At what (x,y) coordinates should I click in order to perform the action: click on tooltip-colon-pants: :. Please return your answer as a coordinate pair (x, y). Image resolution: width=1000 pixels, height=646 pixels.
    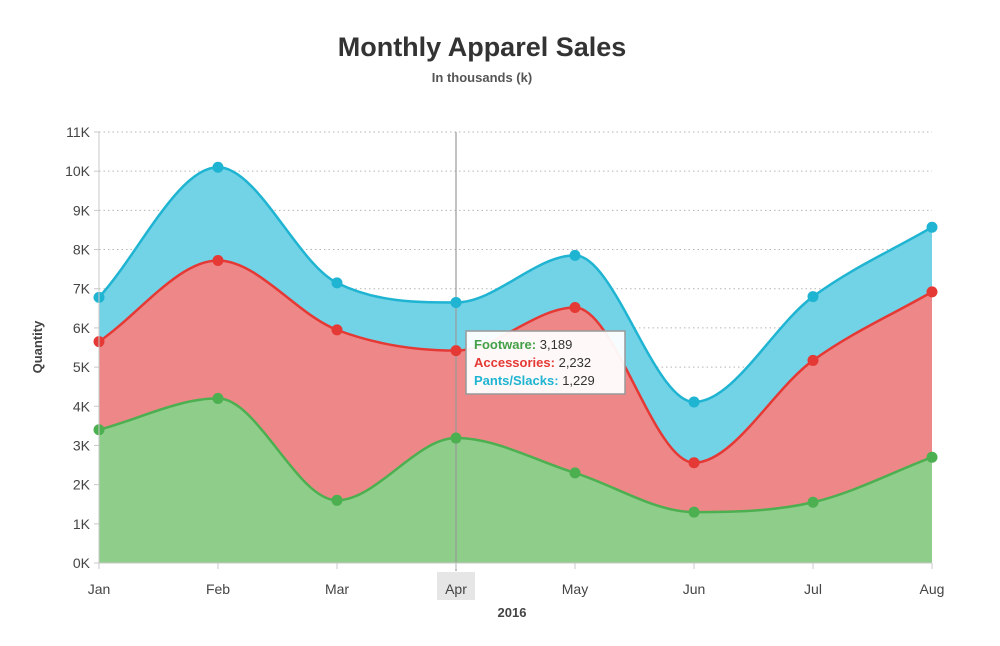
    Looking at the image, I should click on (556, 380).